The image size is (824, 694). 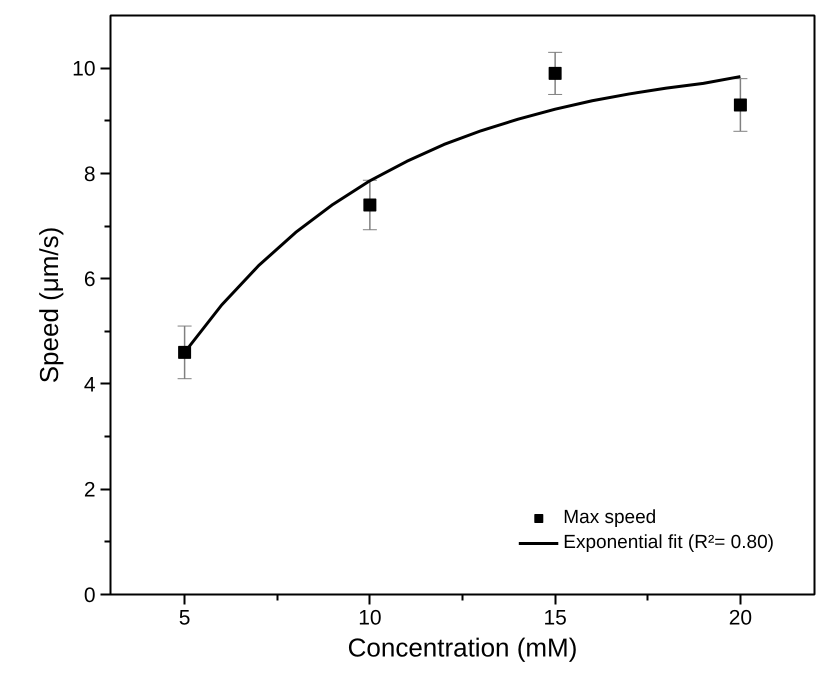 I want to click on x-tick-label: 5, so click(x=184, y=618).